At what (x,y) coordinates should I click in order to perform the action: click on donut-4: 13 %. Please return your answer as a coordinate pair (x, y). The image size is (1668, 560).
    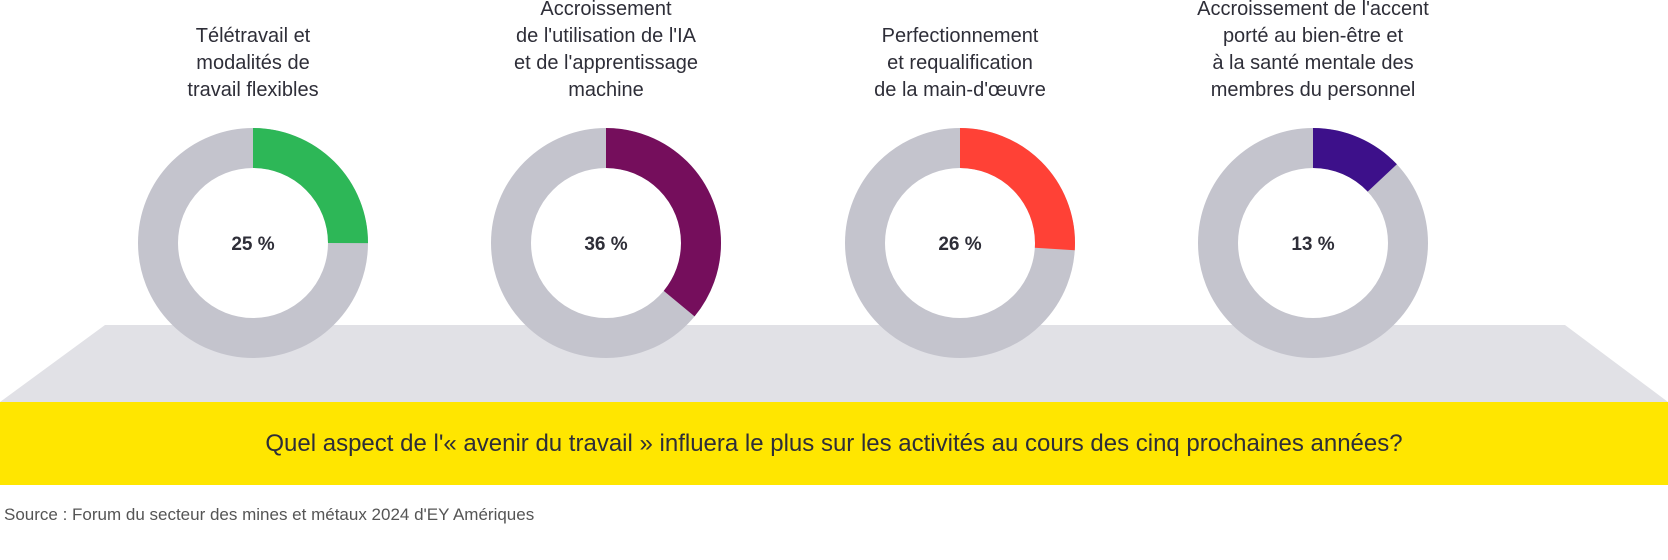
    Looking at the image, I should click on (1313, 243).